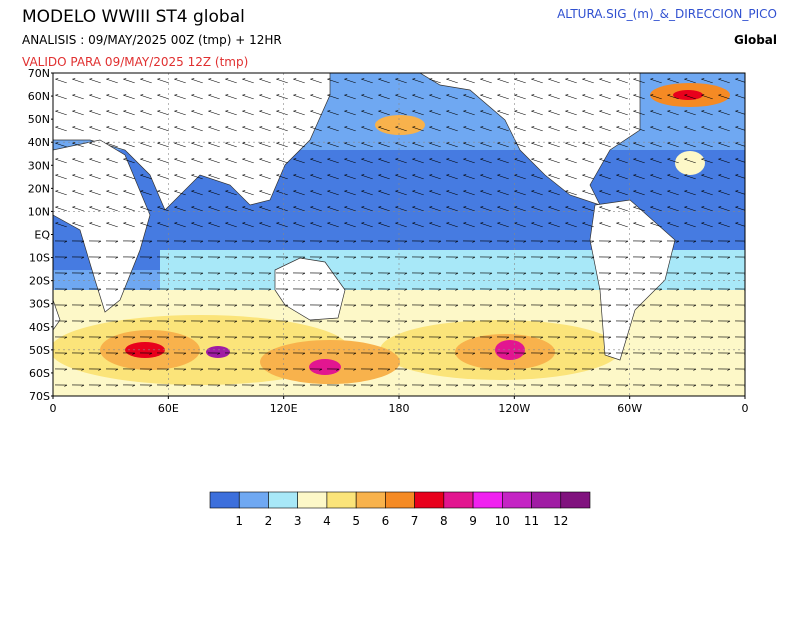  What do you see at coordinates (327, 521) in the screenshot?
I see `colorbar-label: 4` at bounding box center [327, 521].